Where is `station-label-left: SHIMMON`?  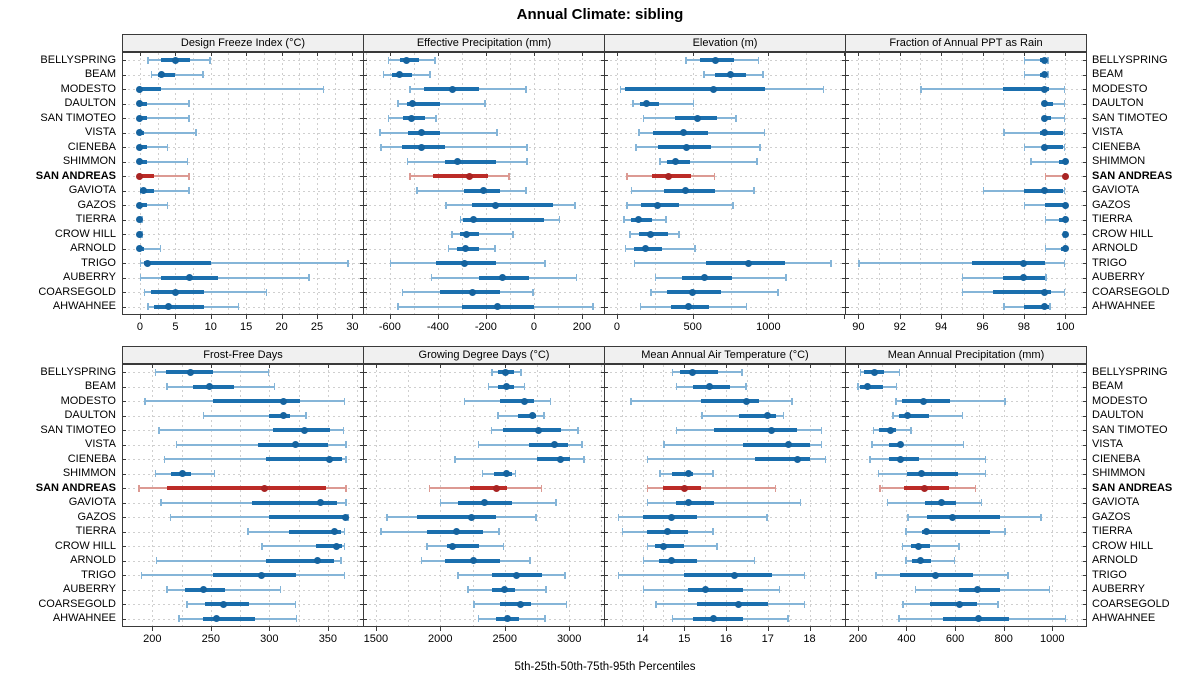
station-label-left: SHIMMON is located at coordinates (89, 473).